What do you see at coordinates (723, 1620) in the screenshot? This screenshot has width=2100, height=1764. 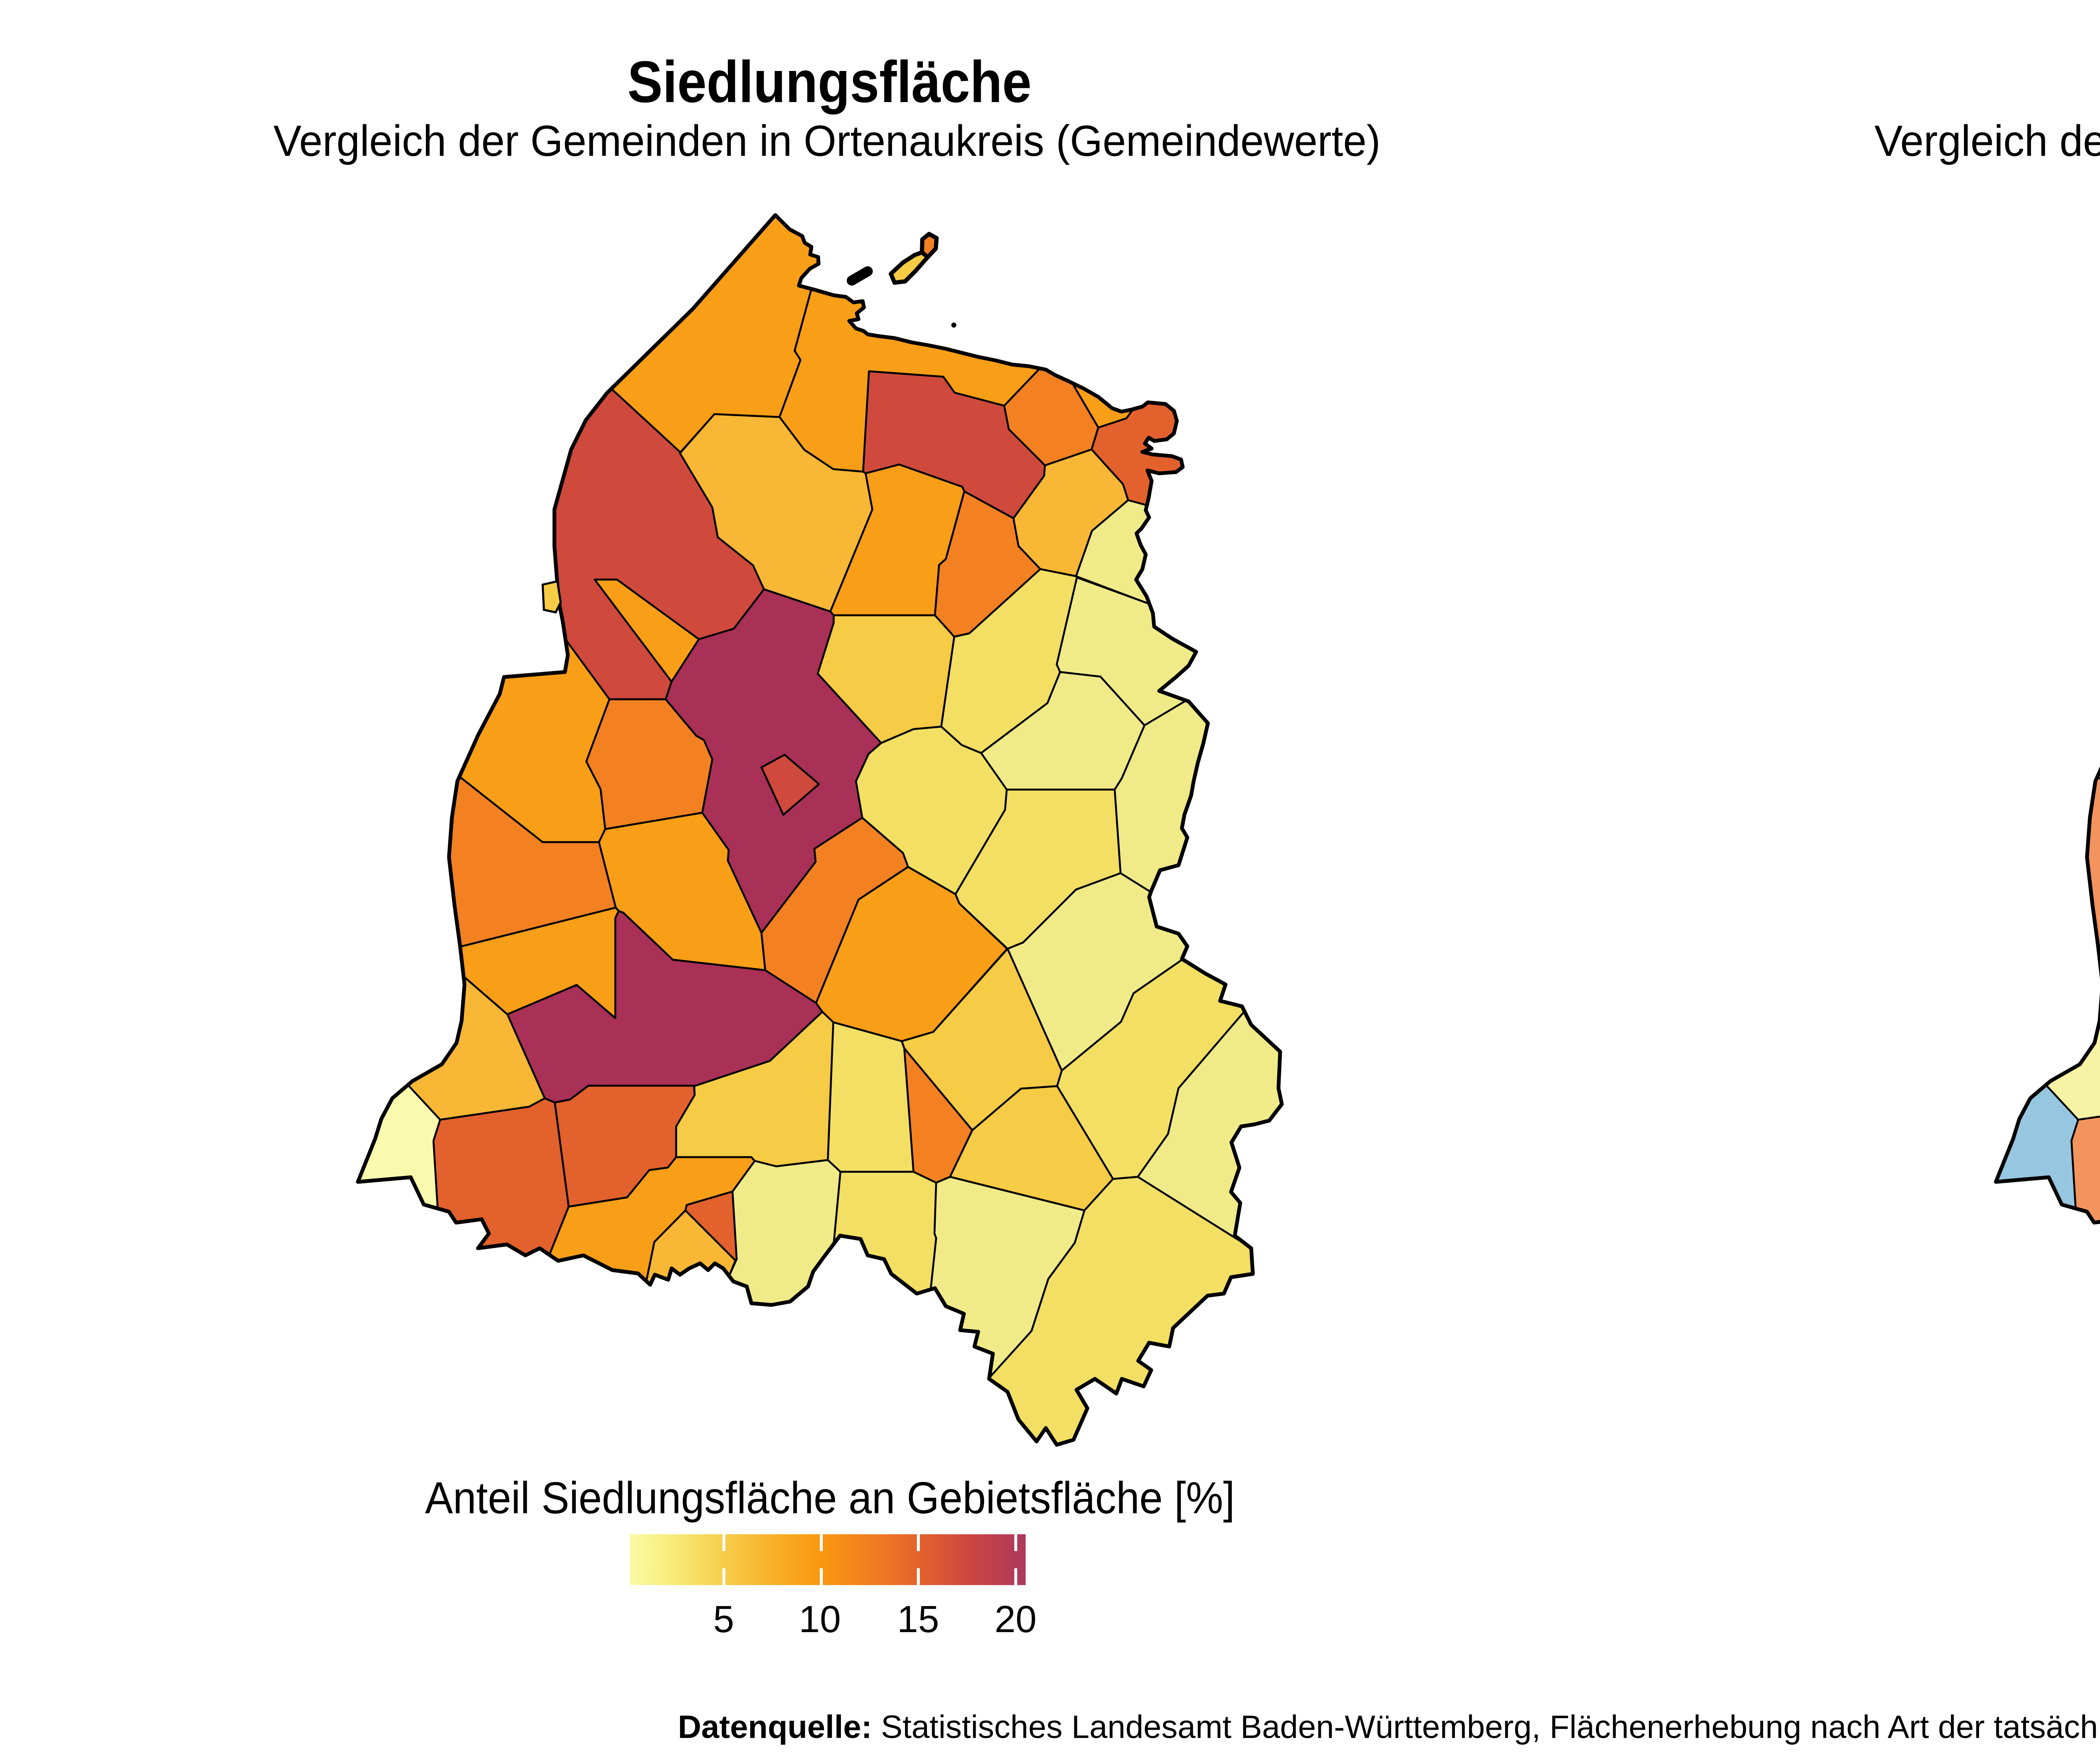 I see `svg-text: 5` at bounding box center [723, 1620].